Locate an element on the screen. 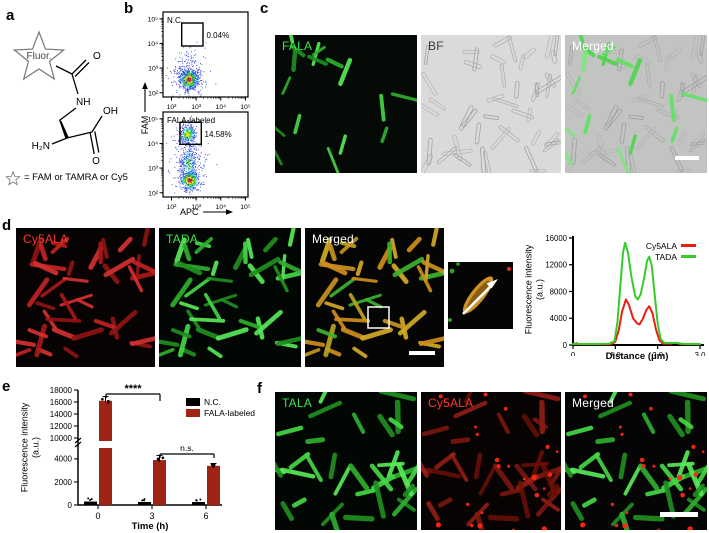 The width and height of the screenshot is (709, 533). inset-single-cell is located at coordinates (480, 295).